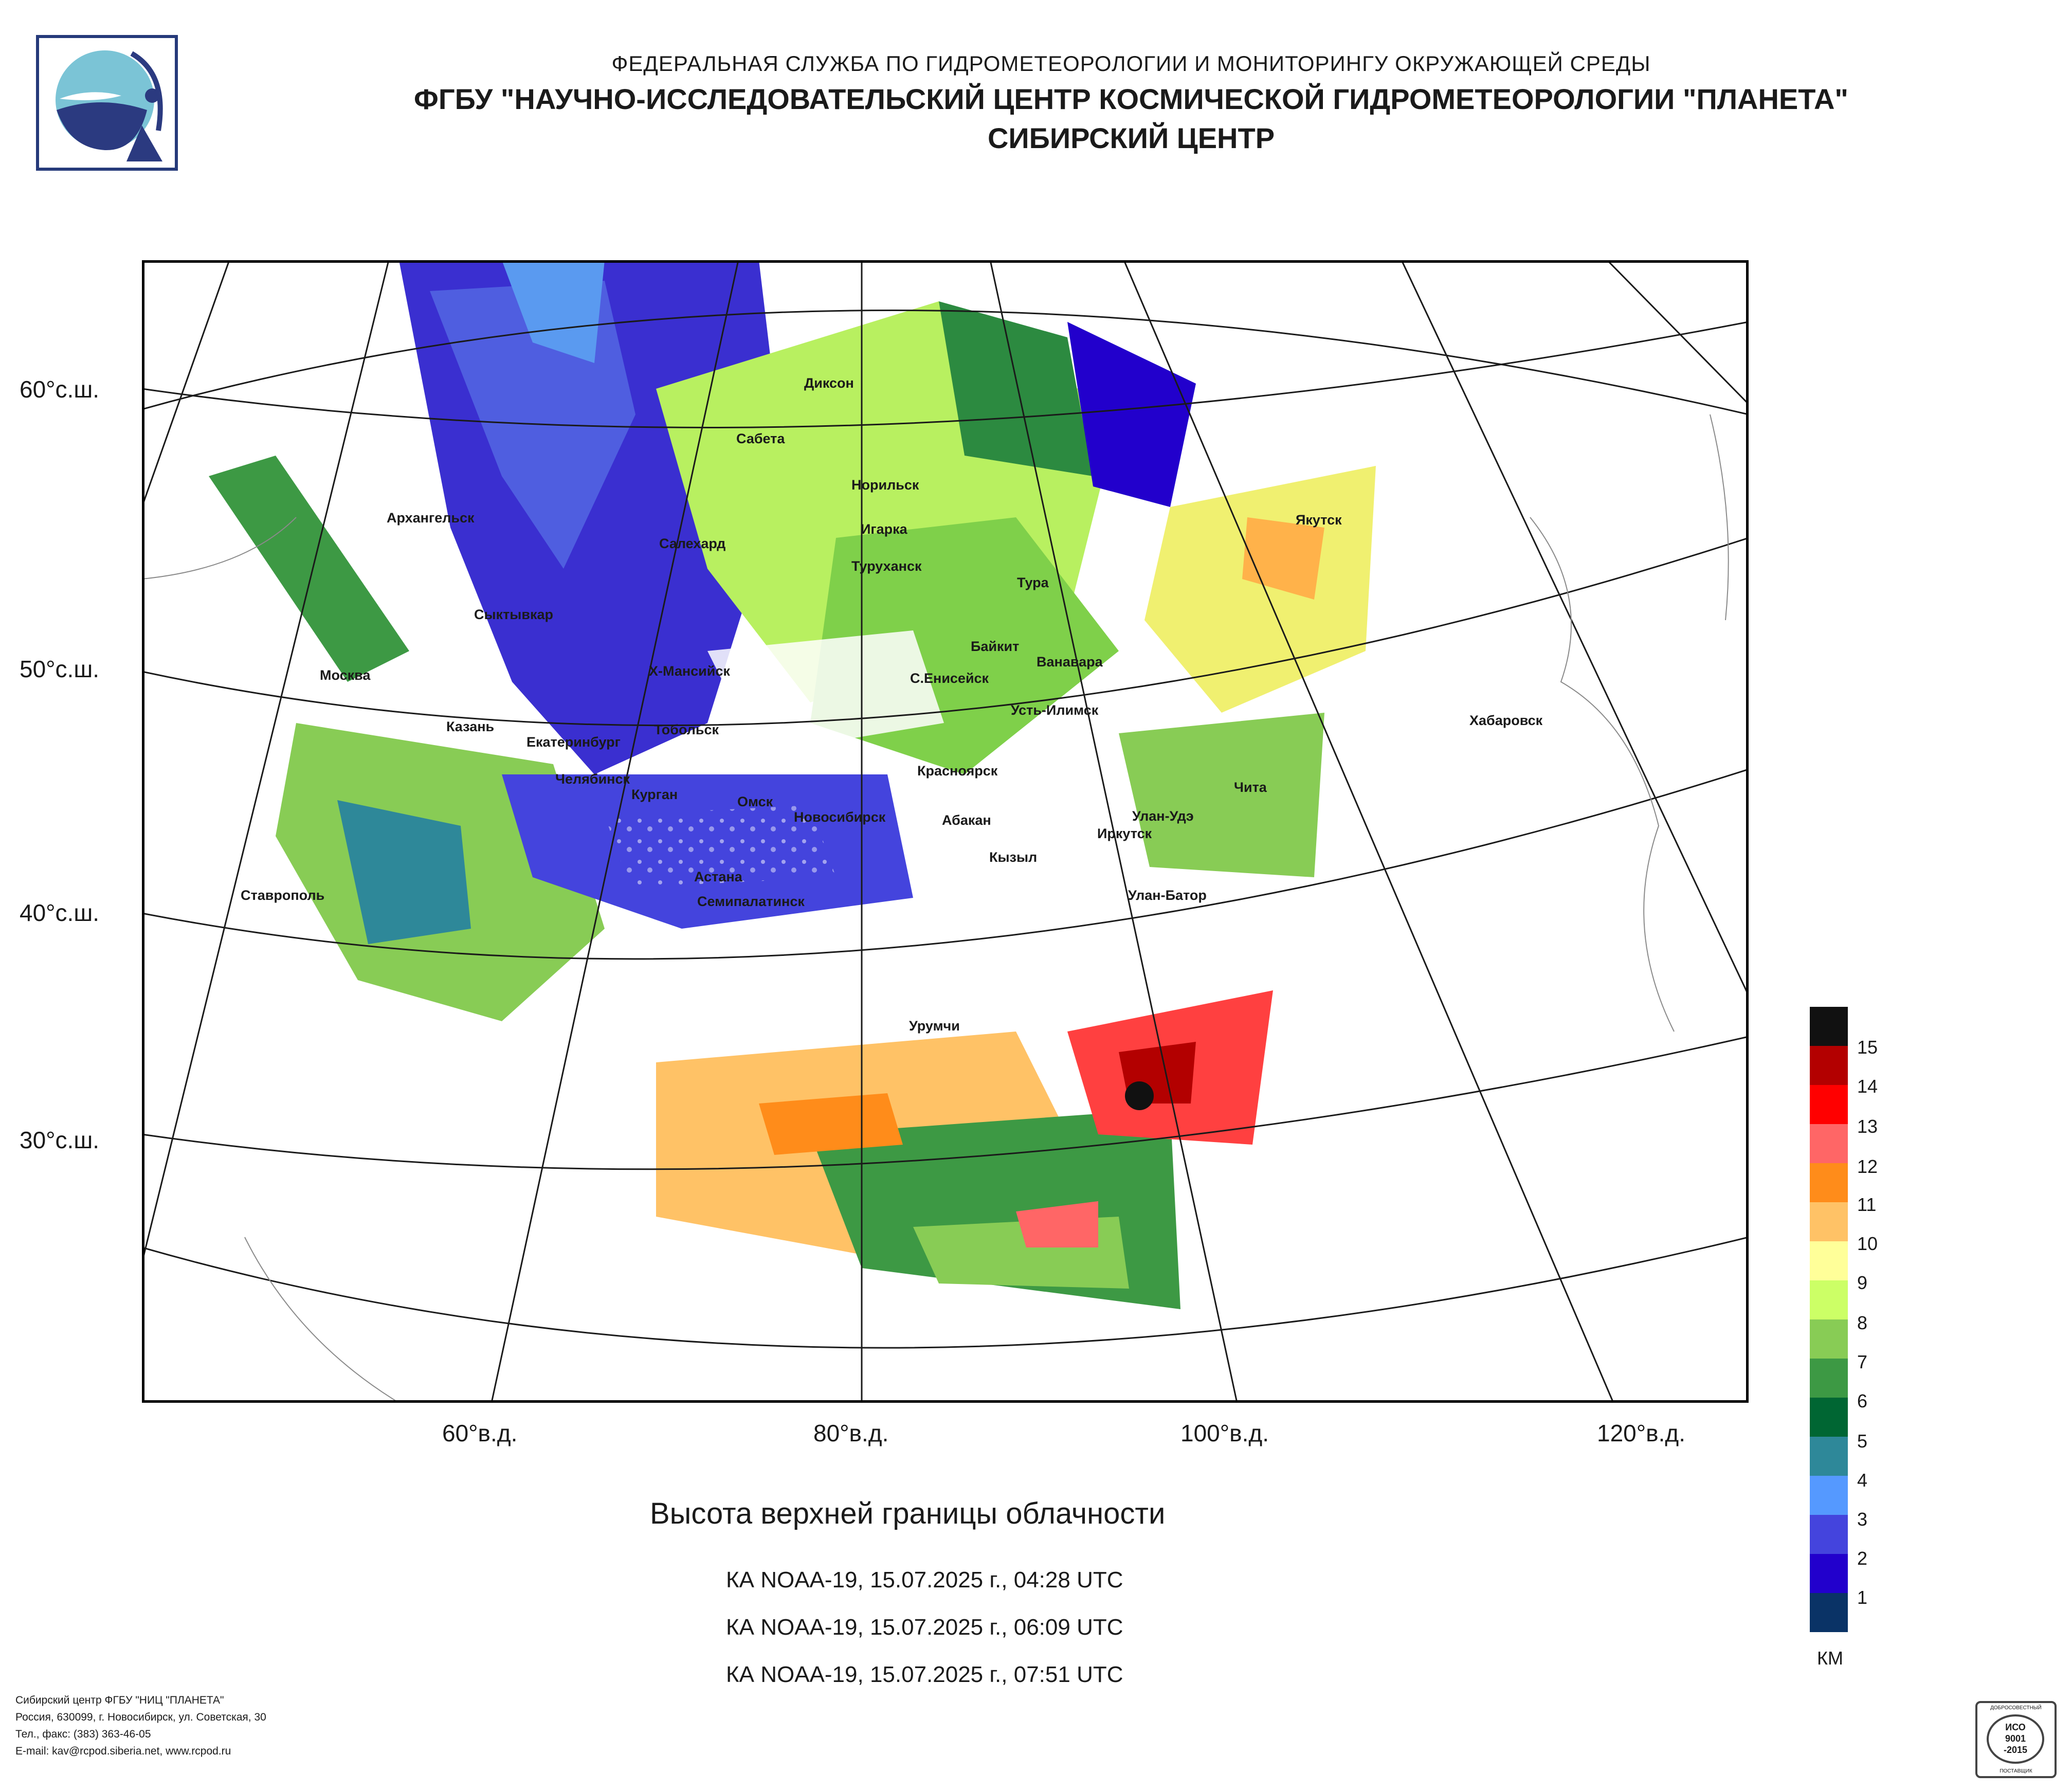 The height and width of the screenshot is (1791, 2072). What do you see at coordinates (1070, 662) in the screenshot?
I see `city-label: Ванавара` at bounding box center [1070, 662].